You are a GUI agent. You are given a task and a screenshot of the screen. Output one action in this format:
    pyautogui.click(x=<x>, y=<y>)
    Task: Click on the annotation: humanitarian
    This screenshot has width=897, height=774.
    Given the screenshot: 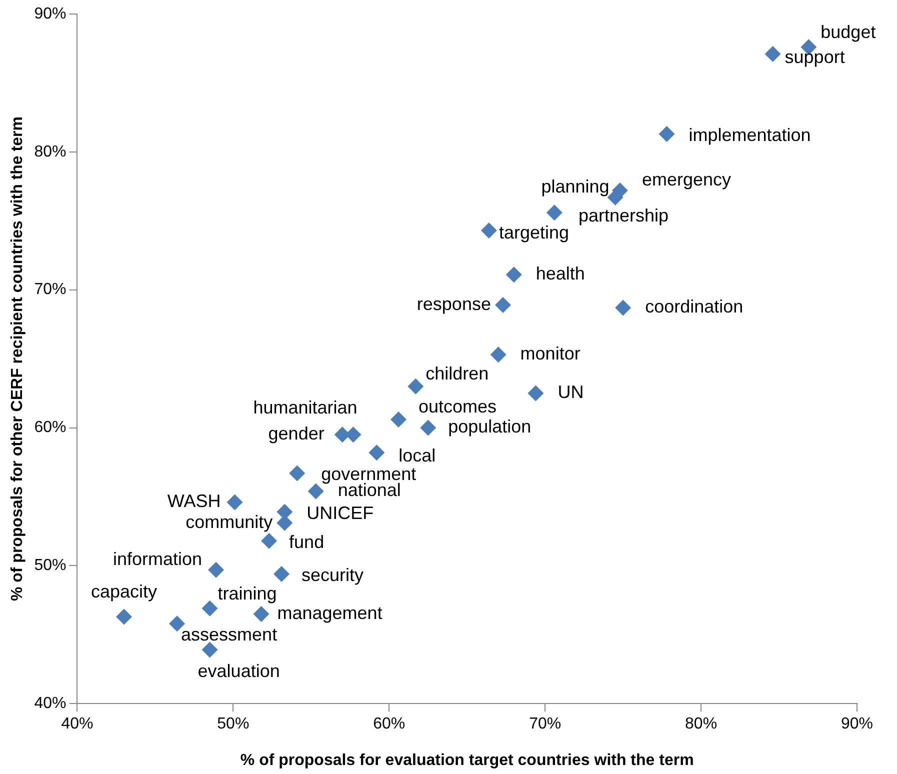 What is the action you would take?
    pyautogui.click(x=305, y=408)
    